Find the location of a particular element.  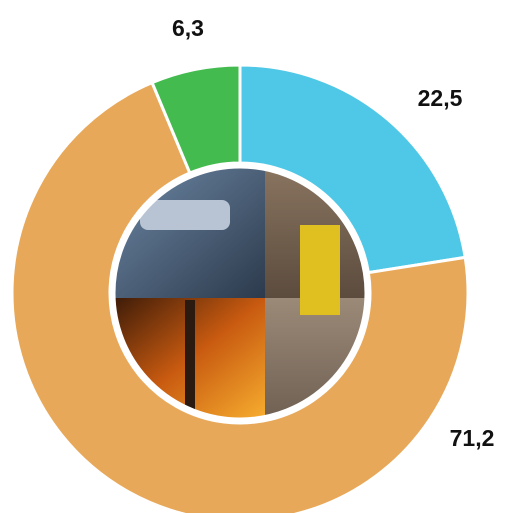

value-label: 6,3 is located at coordinates (188, 28).